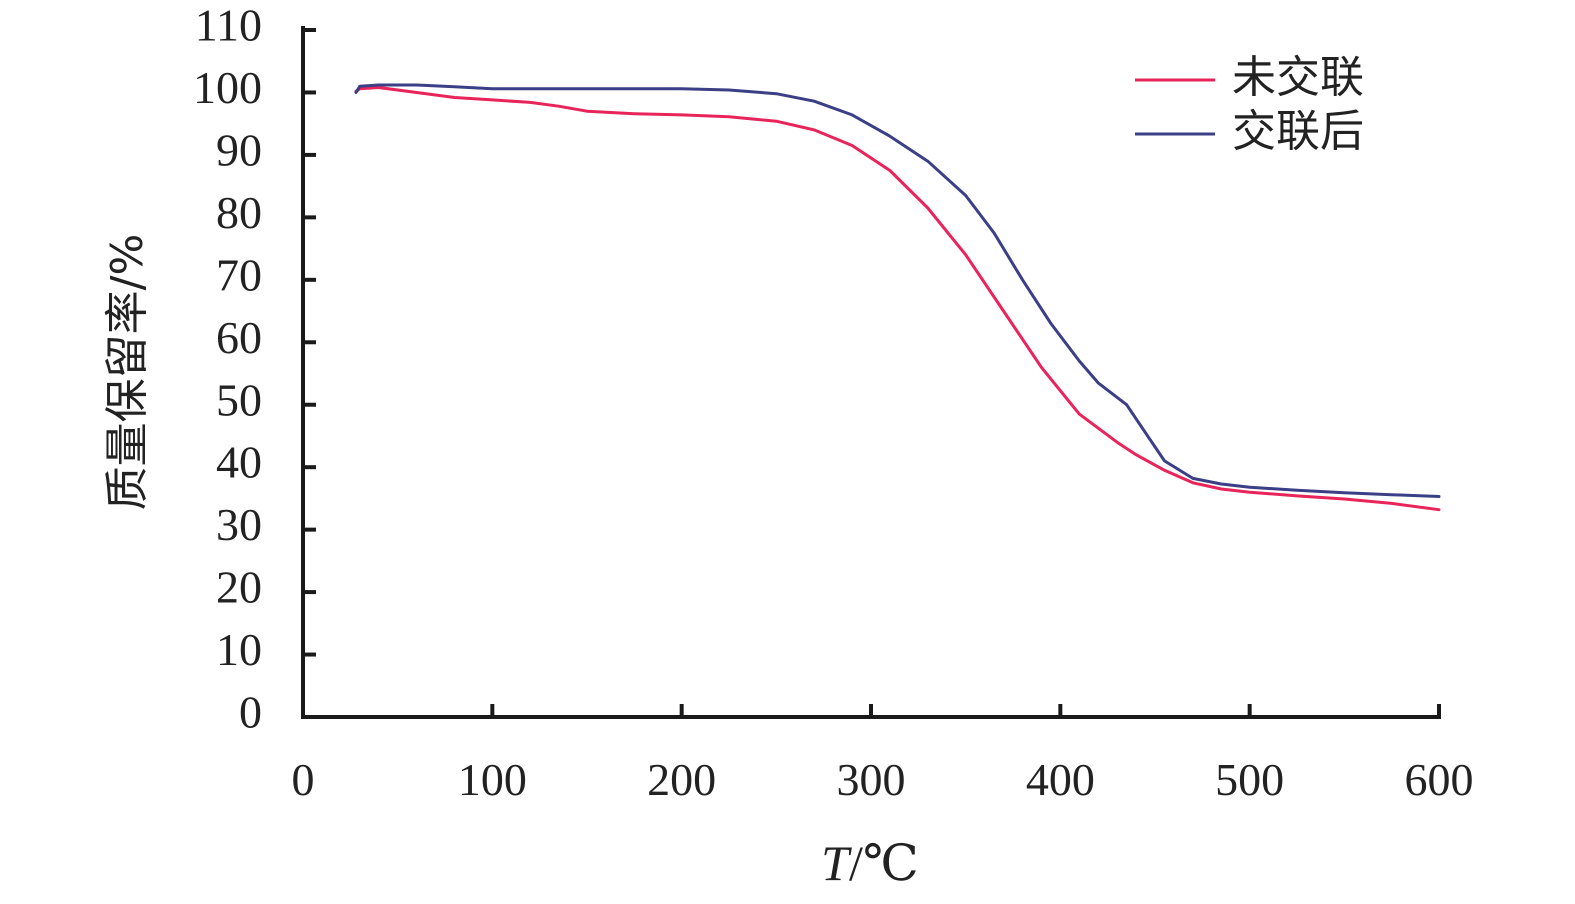 The width and height of the screenshot is (1575, 904). Describe the element at coordinates (1439, 779) in the screenshot. I see `x-tick-label: 600` at that location.